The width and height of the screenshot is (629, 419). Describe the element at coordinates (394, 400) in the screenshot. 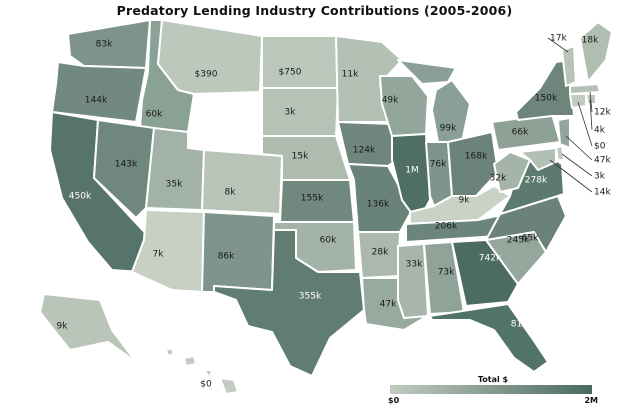

I see `legend-min-label: $0` at that location.